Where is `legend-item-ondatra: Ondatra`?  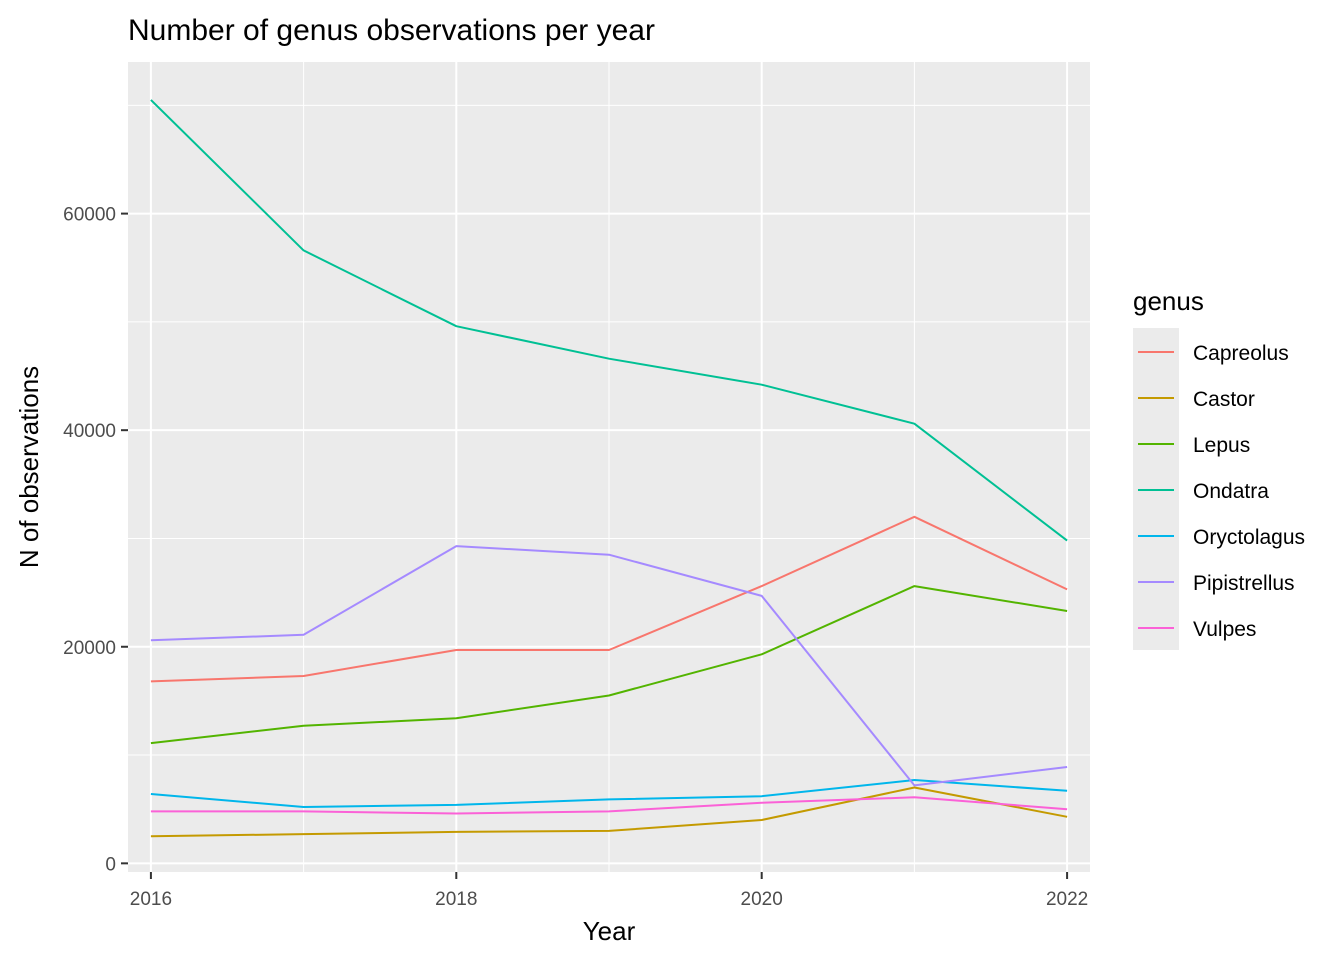
legend-item-ondatra: Ondatra is located at coordinates (1203, 491).